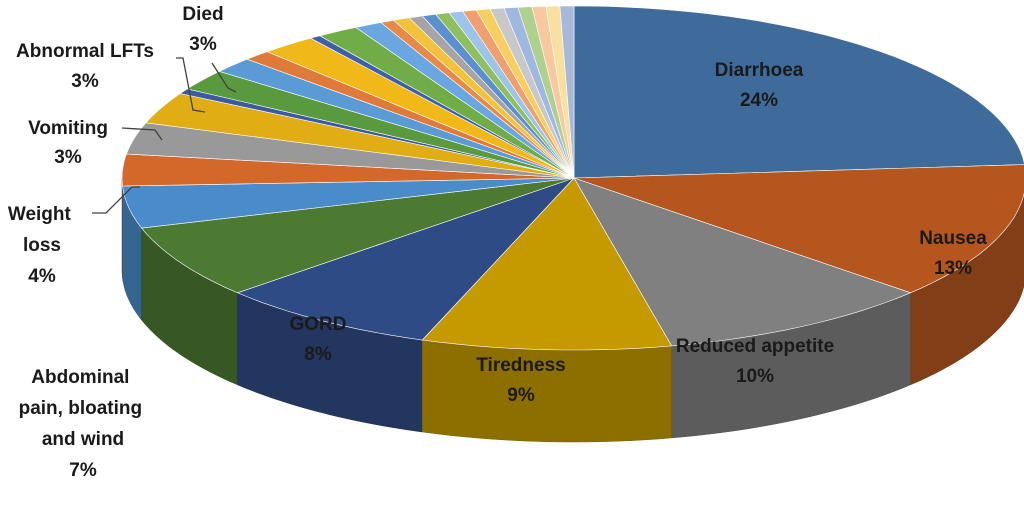 Image resolution: width=1024 pixels, height=532 pixels. Describe the element at coordinates (755, 376) in the screenshot. I see `pct-reduced-appetite: 10%` at that location.